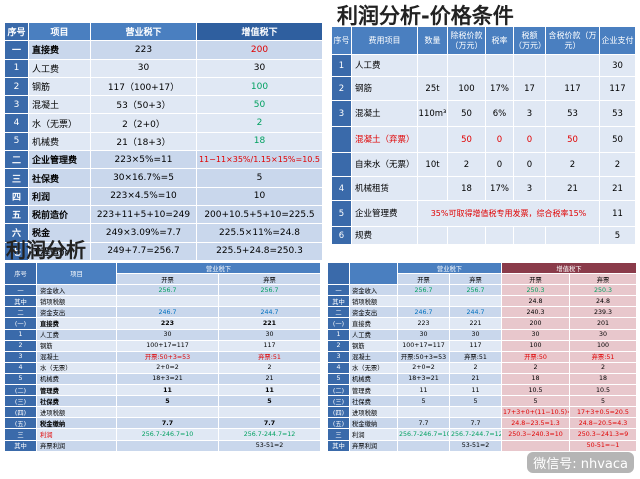 This screenshot has height=479, width=640. Describe the element at coordinates (143, 123) in the screenshot. I see `row-biz: 2（2+0）` at that location.